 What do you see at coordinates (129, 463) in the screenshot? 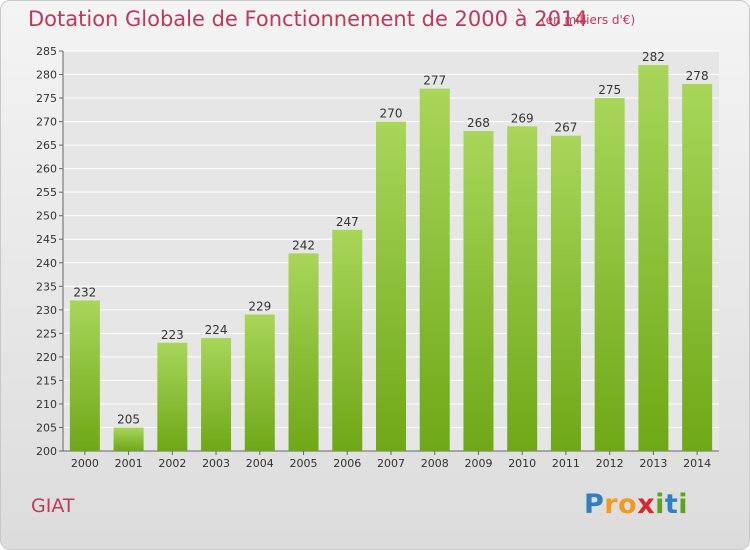
I see `x-tick-label: 2001` at bounding box center [129, 463].